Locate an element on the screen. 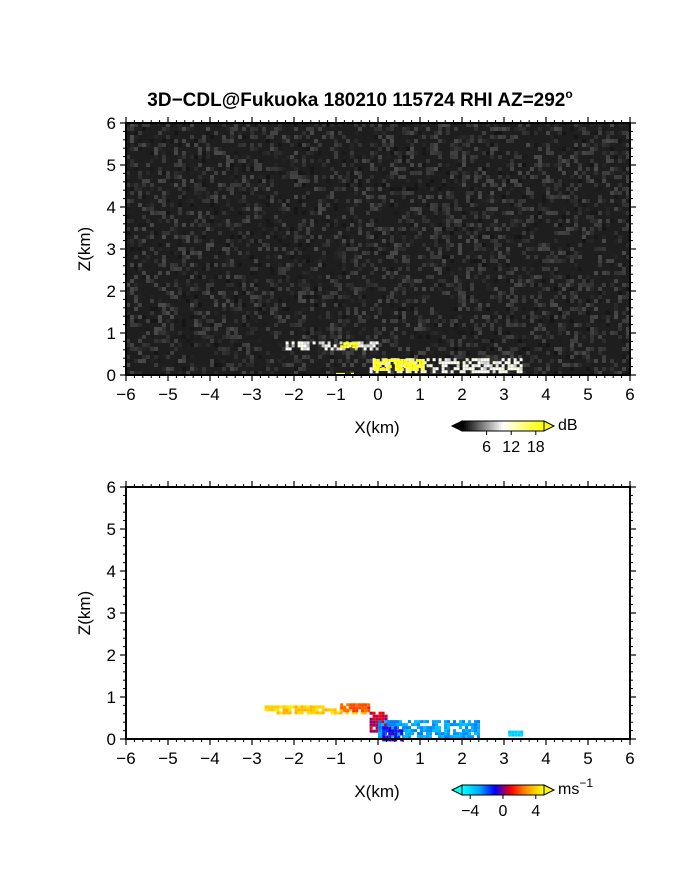  colorbar-segment is located at coordinates (494, 426).